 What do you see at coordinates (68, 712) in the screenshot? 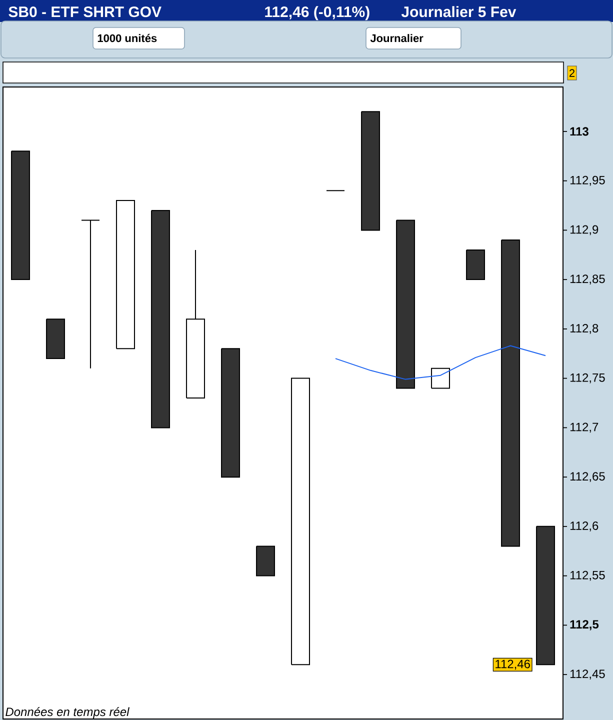
I see `annotation: Données en temps réel` at bounding box center [68, 712].